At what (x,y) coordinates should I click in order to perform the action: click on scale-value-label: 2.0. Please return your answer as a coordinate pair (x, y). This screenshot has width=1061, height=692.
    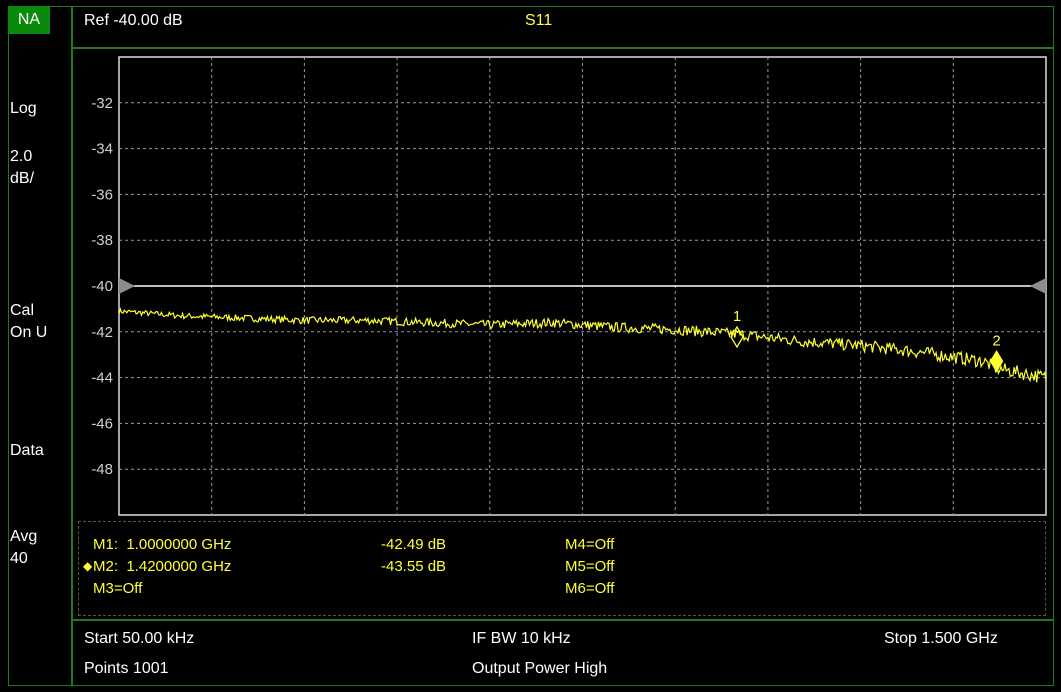
    Looking at the image, I should click on (21, 156).